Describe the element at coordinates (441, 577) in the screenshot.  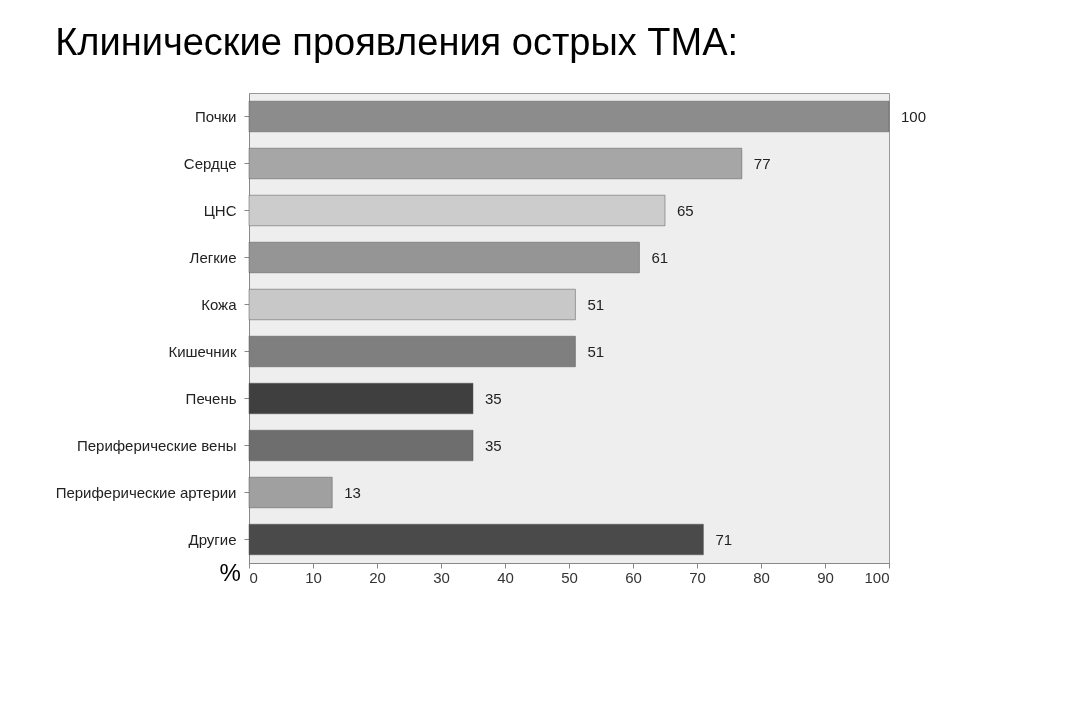
I see `x-tick-label: 30` at that location.